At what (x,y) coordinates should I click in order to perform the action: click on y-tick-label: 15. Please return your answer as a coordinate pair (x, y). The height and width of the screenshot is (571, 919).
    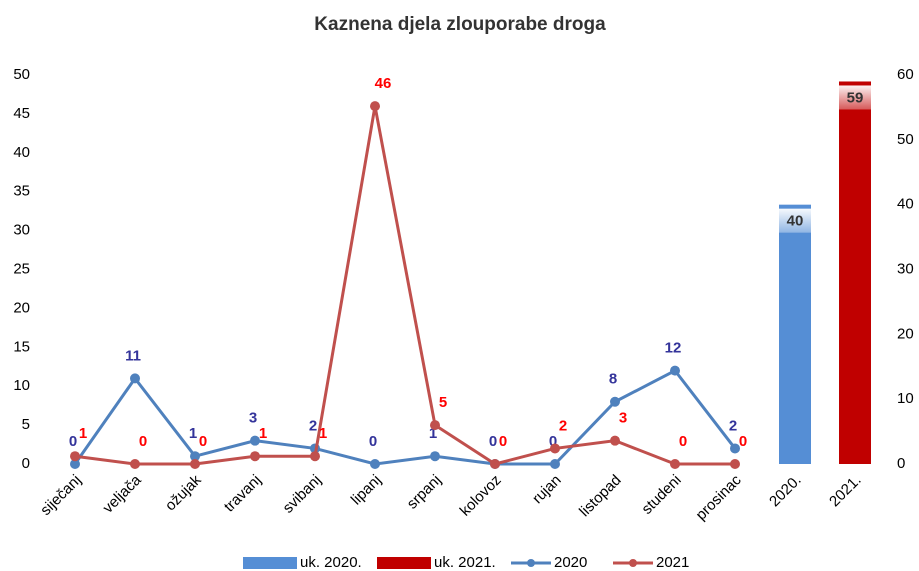
    Looking at the image, I should click on (21, 346).